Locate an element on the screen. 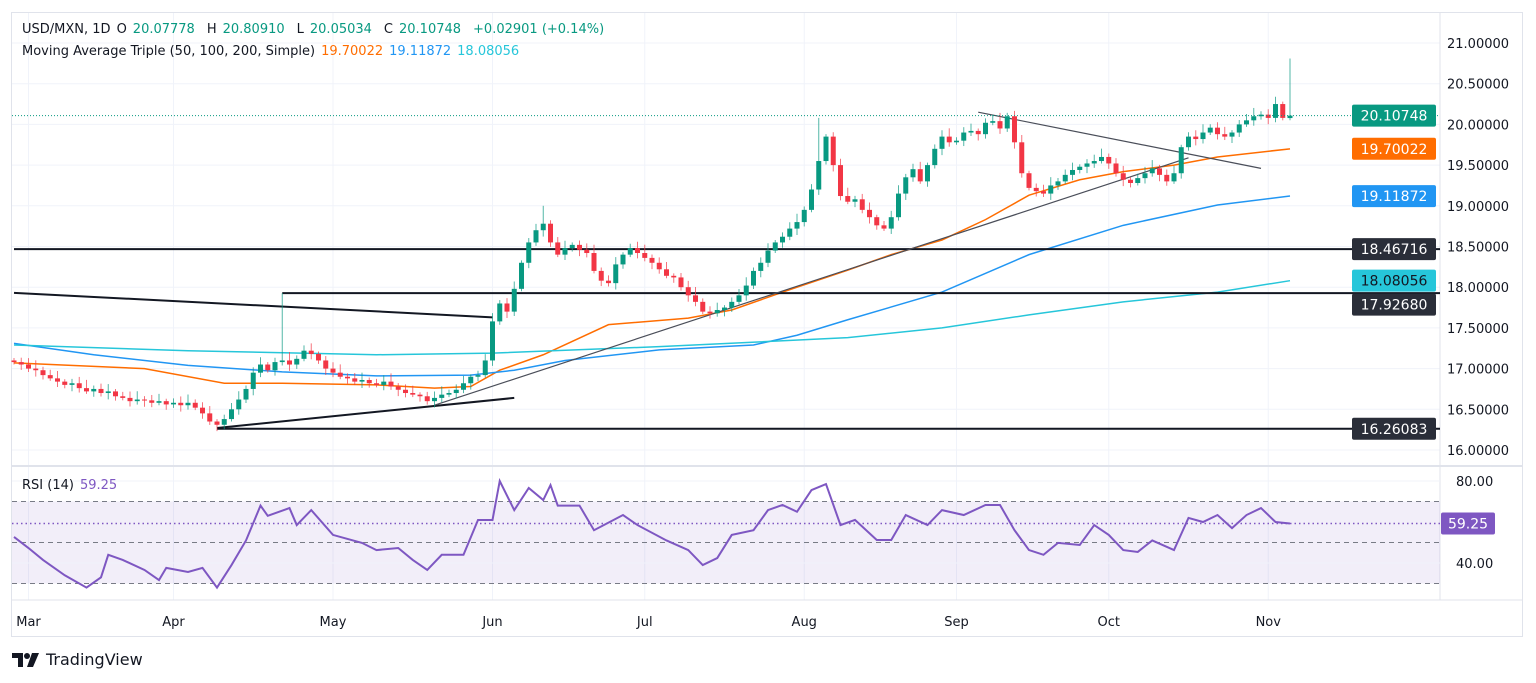 This screenshot has width=1536, height=683. rsi-value: 59.25 is located at coordinates (98, 485).